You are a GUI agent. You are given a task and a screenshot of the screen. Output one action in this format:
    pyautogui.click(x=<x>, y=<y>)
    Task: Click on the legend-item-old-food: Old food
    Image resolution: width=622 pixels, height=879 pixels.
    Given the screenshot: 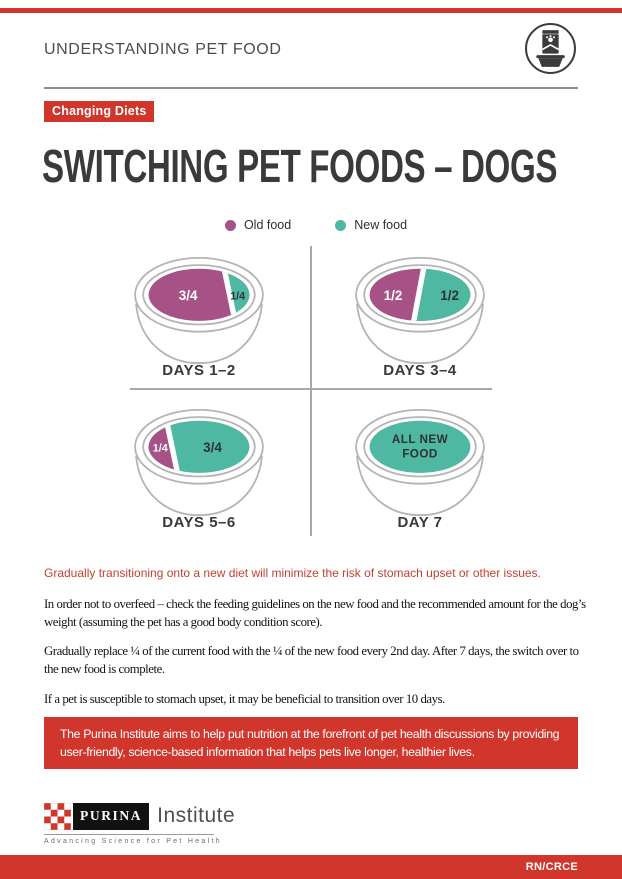 What is the action you would take?
    pyautogui.click(x=258, y=225)
    